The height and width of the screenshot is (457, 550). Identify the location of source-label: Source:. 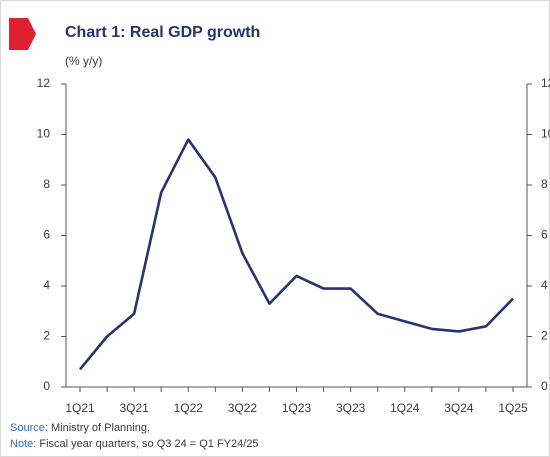
(29, 428).